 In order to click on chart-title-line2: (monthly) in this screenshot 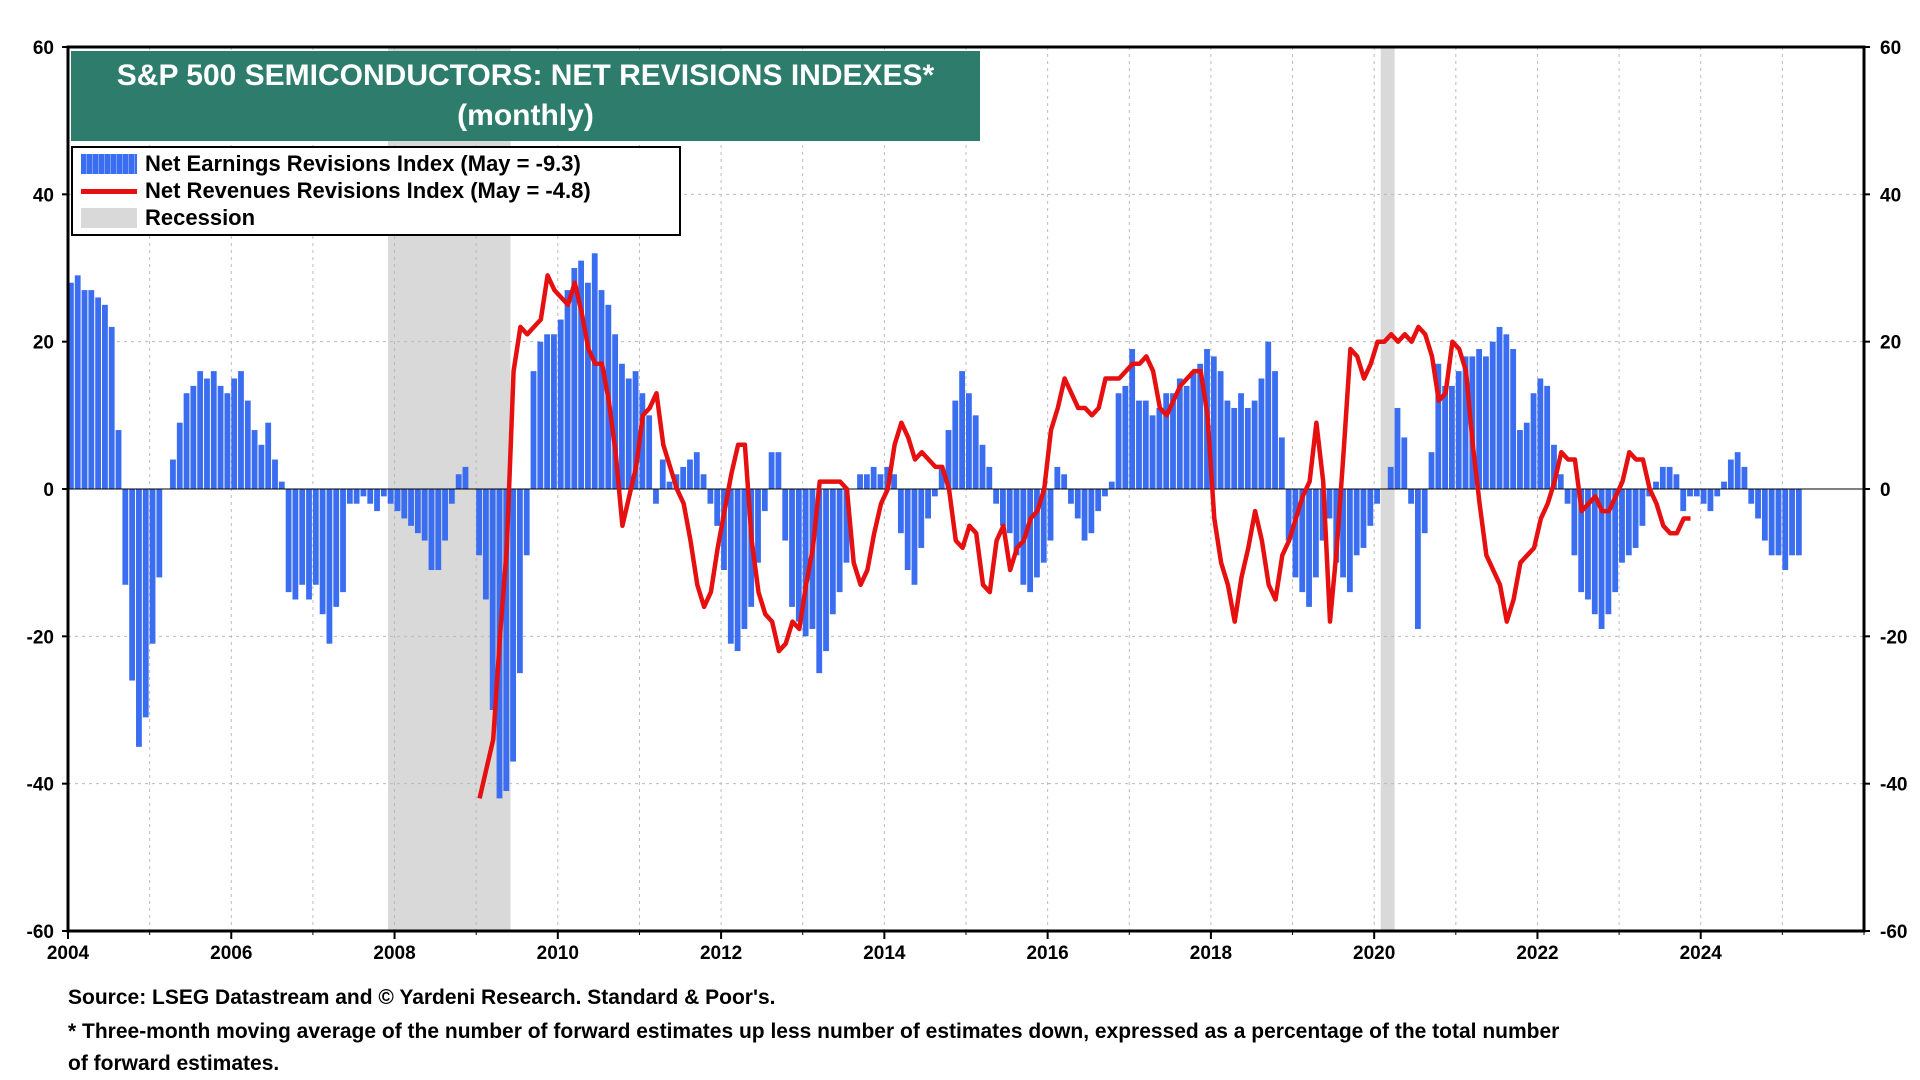, I will do `click(525, 115)`.